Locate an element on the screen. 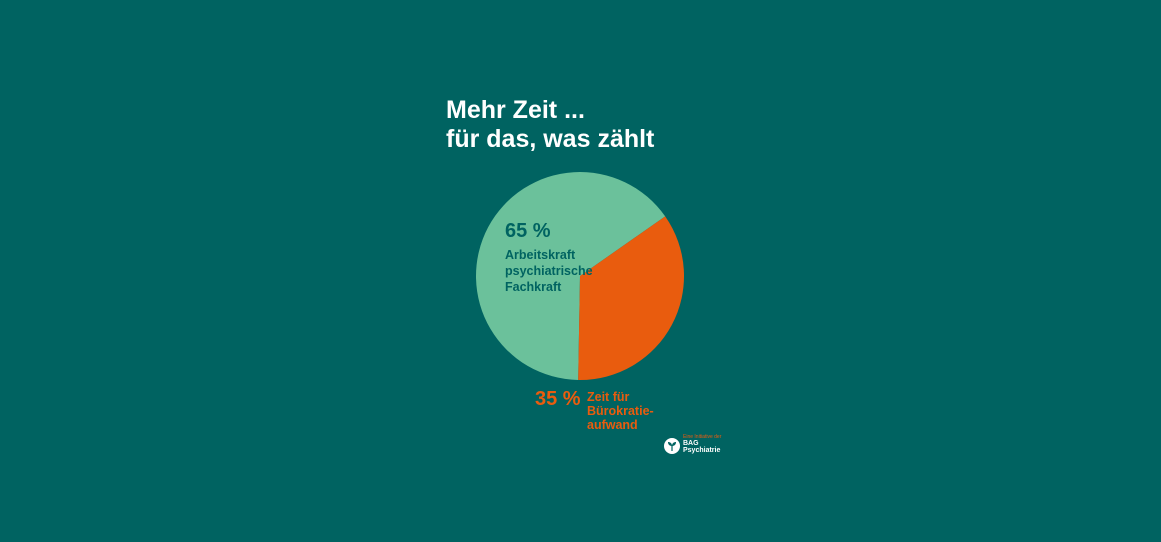  bag-psychiatrie-logo: Eine Initiative der BAG Psychiatrie is located at coordinates (692, 444).